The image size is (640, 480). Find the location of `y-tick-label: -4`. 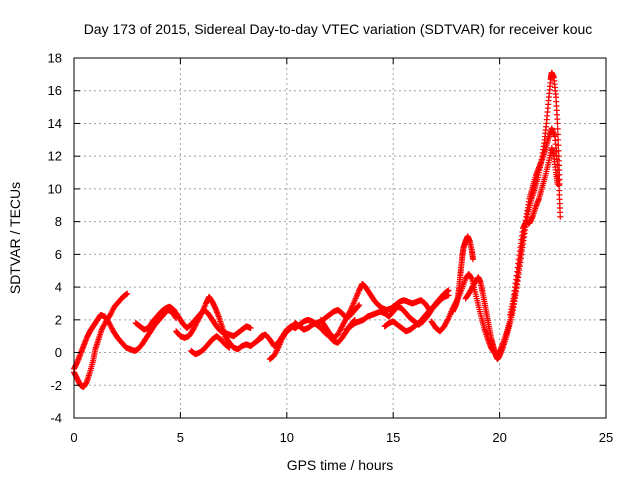

y-tick-label: -4 is located at coordinates (56, 418).